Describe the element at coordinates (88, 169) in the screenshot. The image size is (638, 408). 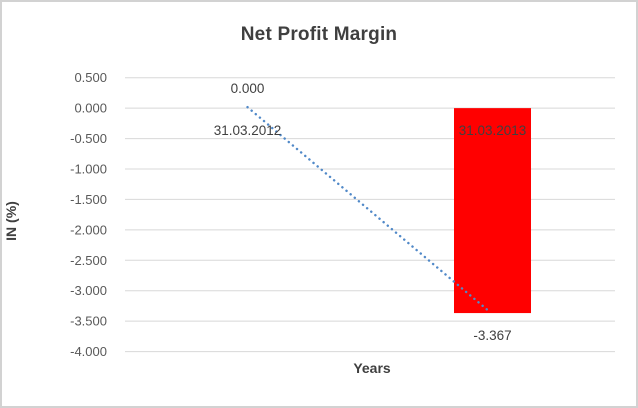
I see `y-tick-label: -1.000` at that location.